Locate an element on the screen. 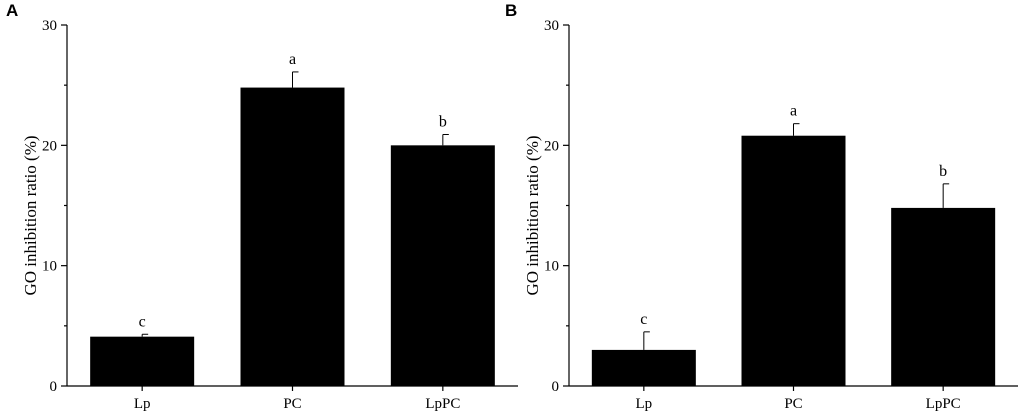  panel-letter-a: A is located at coordinates (12, 10).